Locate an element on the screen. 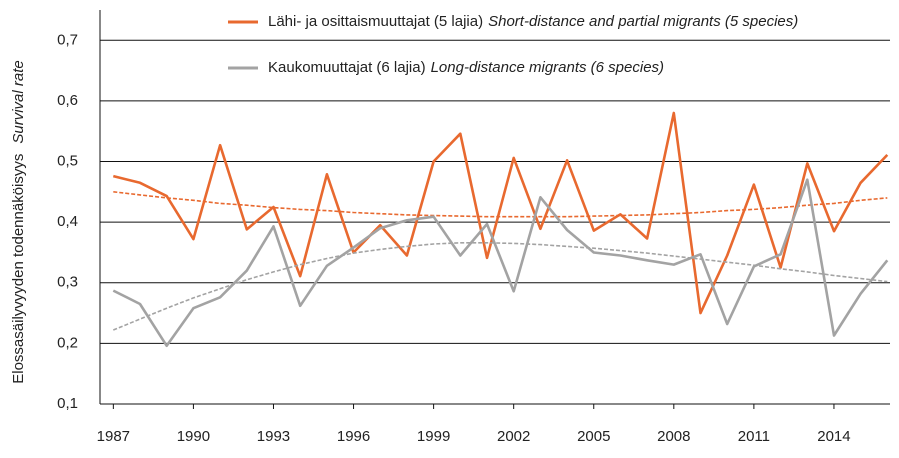  y-tick-label: 0,1 is located at coordinates (67, 403).